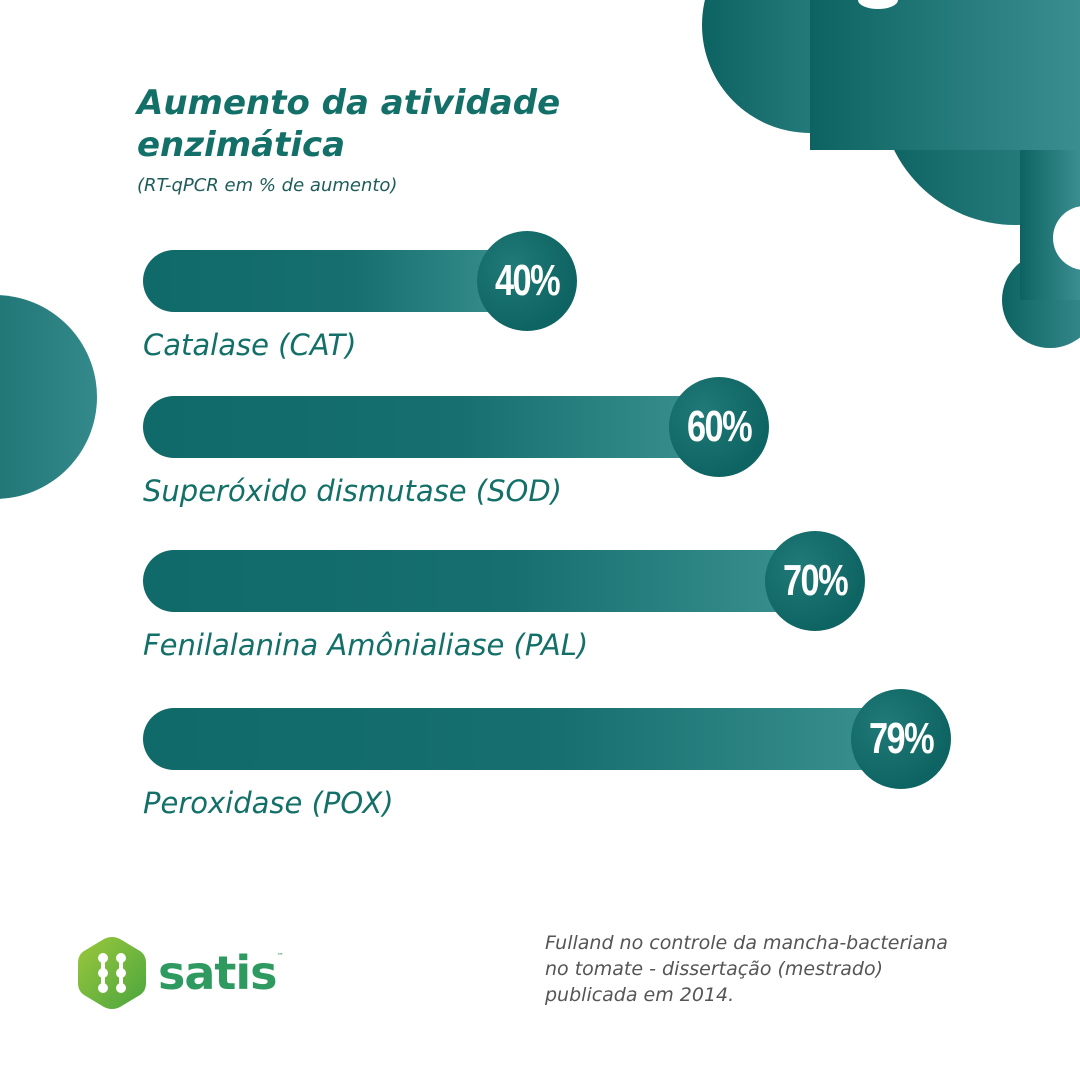 This screenshot has width=1080, height=1080. I want to click on data-label: 60%, so click(719, 426).